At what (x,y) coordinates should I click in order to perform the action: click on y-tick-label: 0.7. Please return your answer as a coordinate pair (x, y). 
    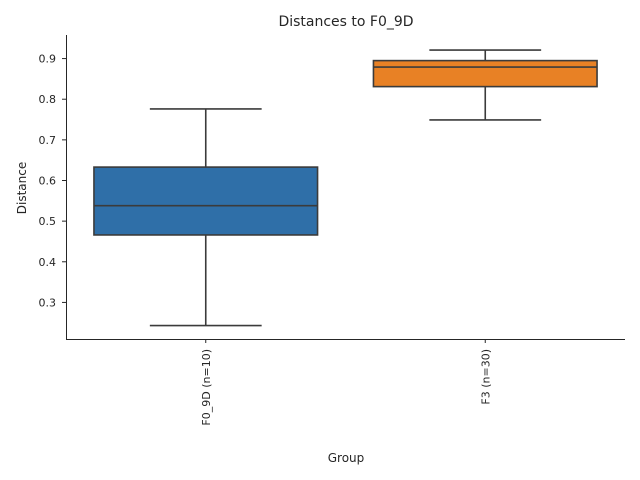
    Looking at the image, I should click on (48, 140).